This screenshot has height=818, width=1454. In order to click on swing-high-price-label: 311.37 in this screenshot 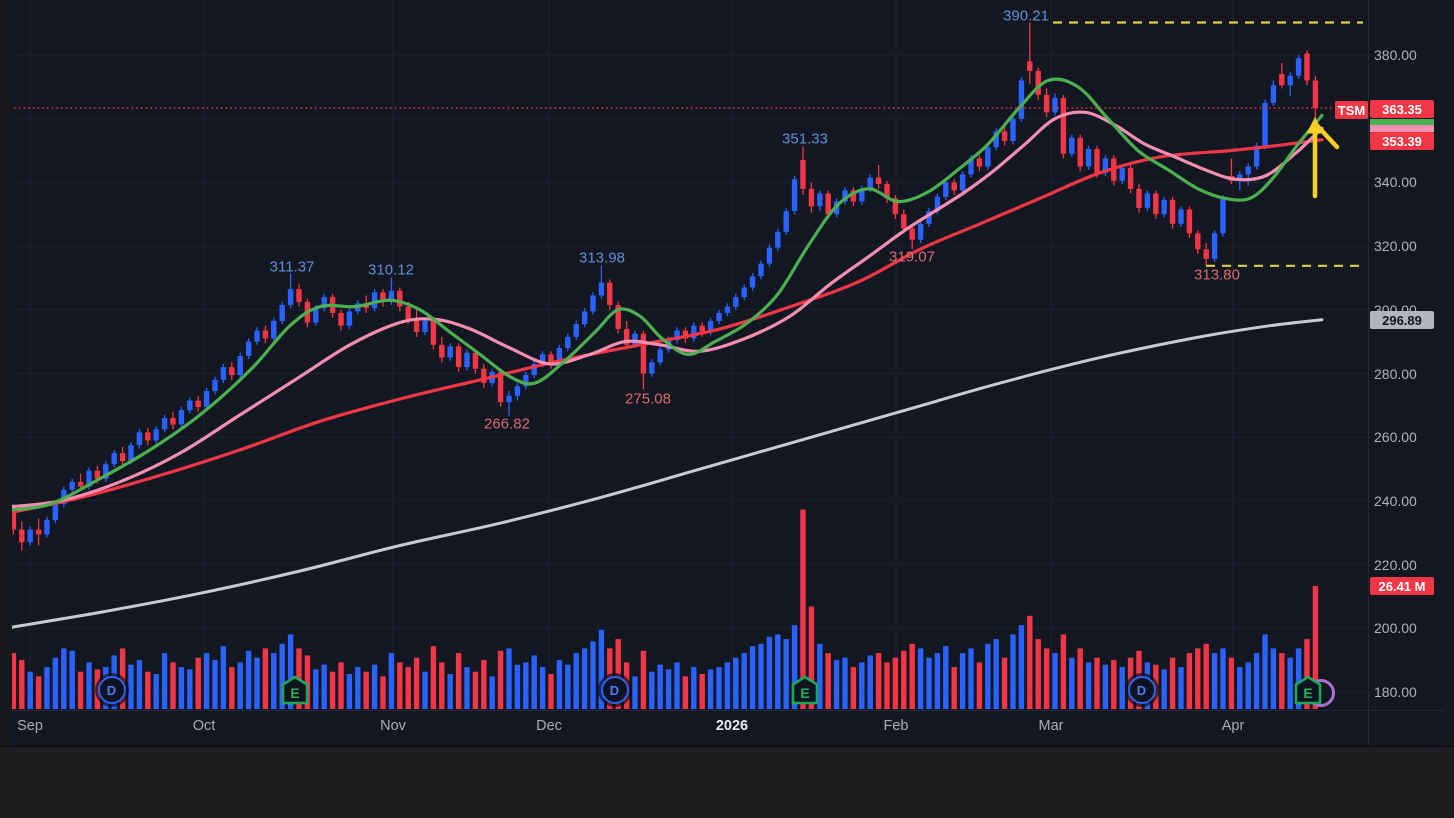, I will do `click(292, 267)`.